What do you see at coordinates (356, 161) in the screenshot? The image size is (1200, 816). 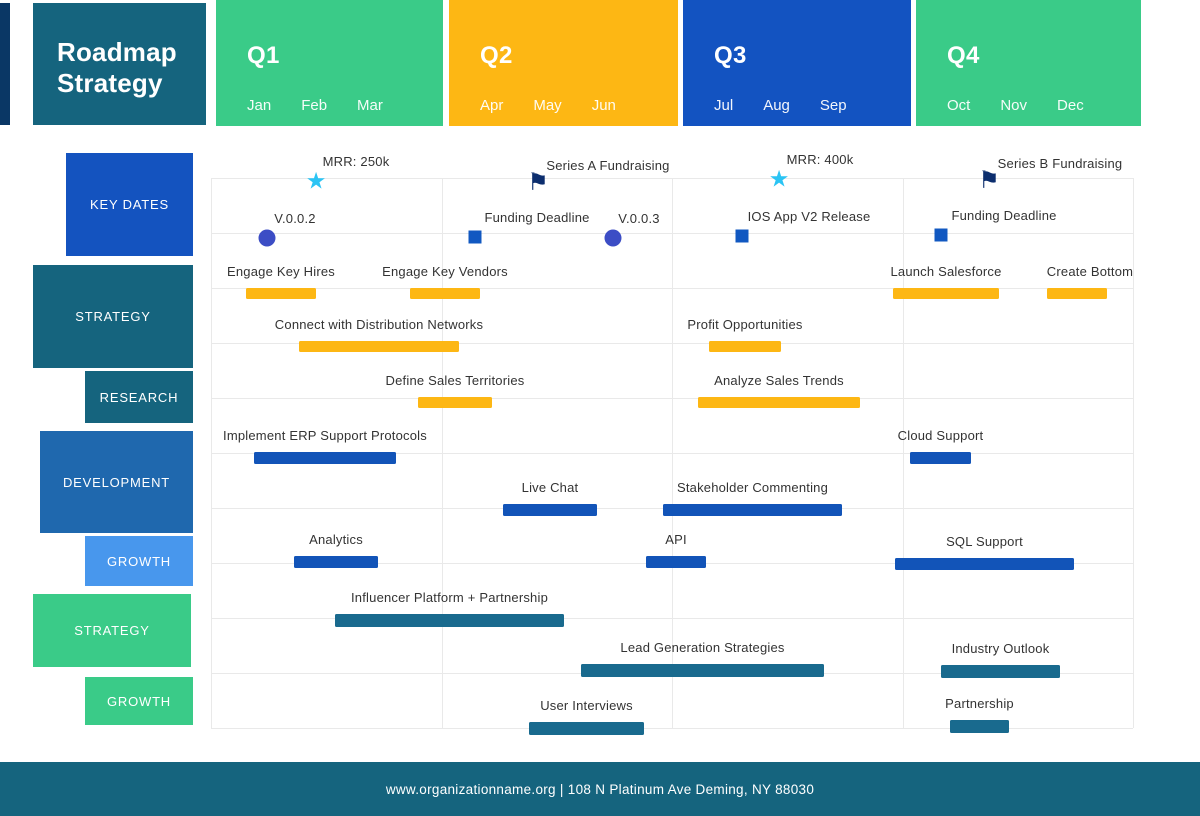 I see `milestone-label-mrr-250k: MRR: 250k` at bounding box center [356, 161].